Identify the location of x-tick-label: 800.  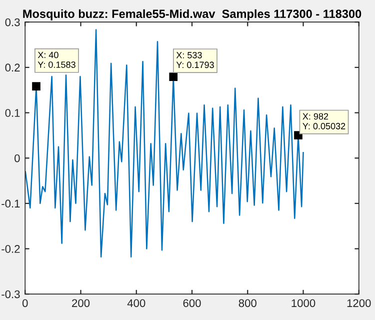
(247, 303).